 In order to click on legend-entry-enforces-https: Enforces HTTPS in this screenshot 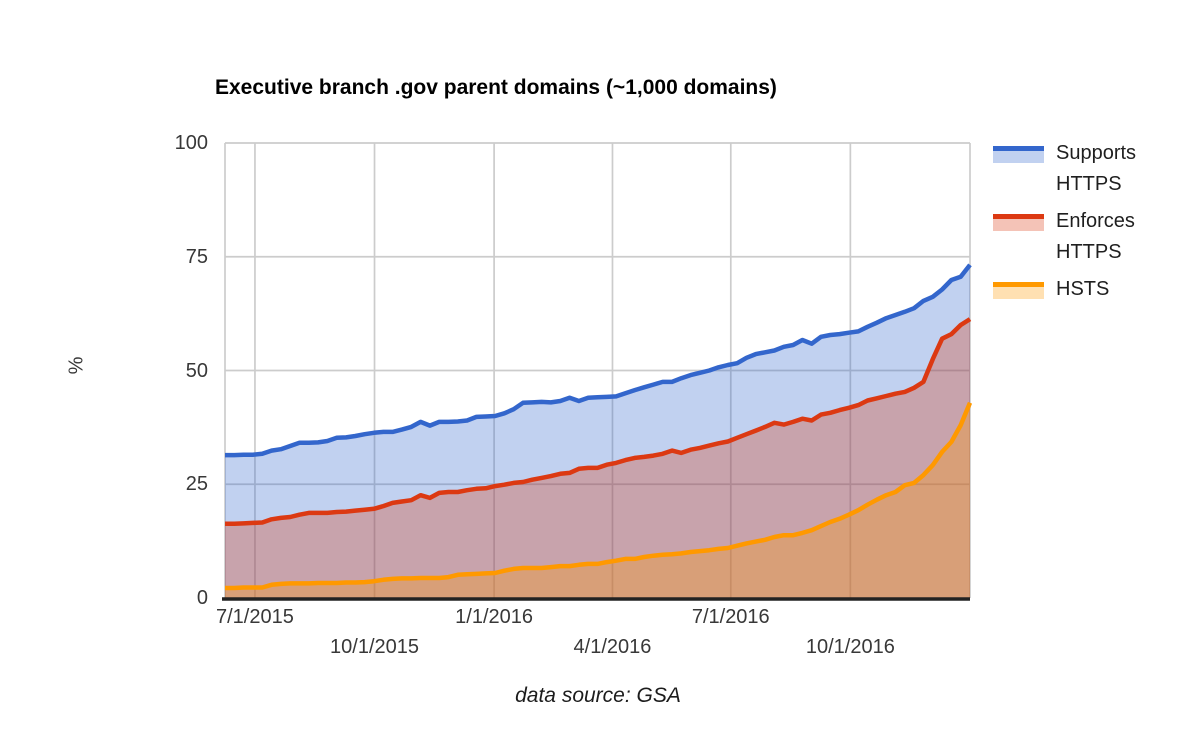, I will do `click(1081, 237)`.